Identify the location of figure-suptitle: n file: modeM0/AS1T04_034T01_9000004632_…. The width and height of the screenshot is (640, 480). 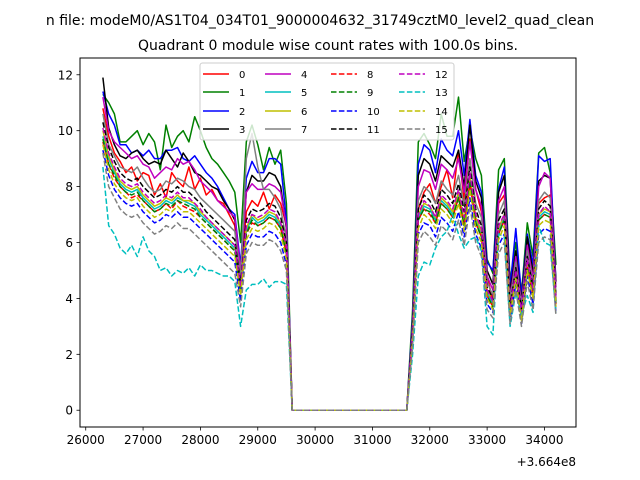
(320, 21).